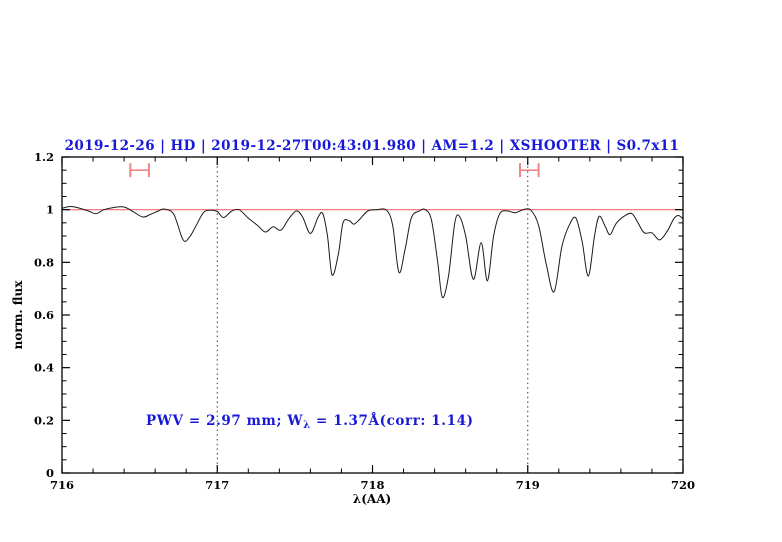 The width and height of the screenshot is (782, 542). I want to click on y-tick-label: 0.4, so click(44, 368).